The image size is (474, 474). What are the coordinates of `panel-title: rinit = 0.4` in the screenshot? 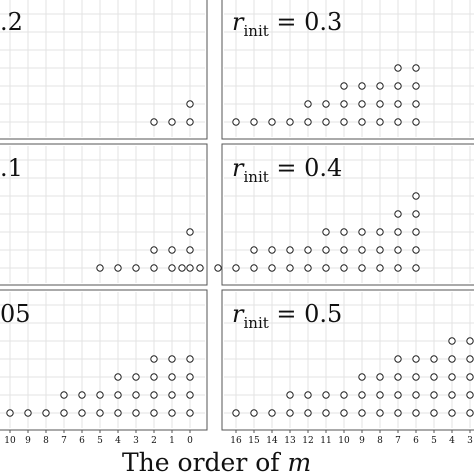 It's located at (287, 170).